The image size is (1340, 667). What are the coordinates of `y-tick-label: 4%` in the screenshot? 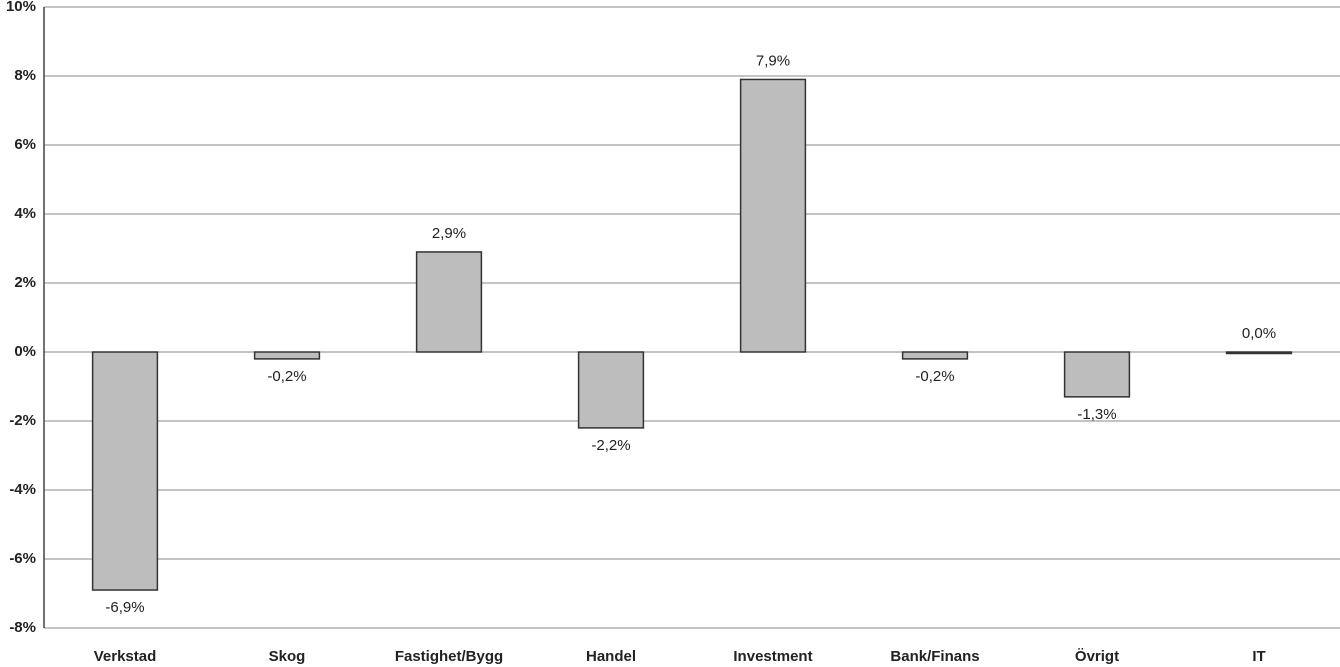 It's located at (25, 213).